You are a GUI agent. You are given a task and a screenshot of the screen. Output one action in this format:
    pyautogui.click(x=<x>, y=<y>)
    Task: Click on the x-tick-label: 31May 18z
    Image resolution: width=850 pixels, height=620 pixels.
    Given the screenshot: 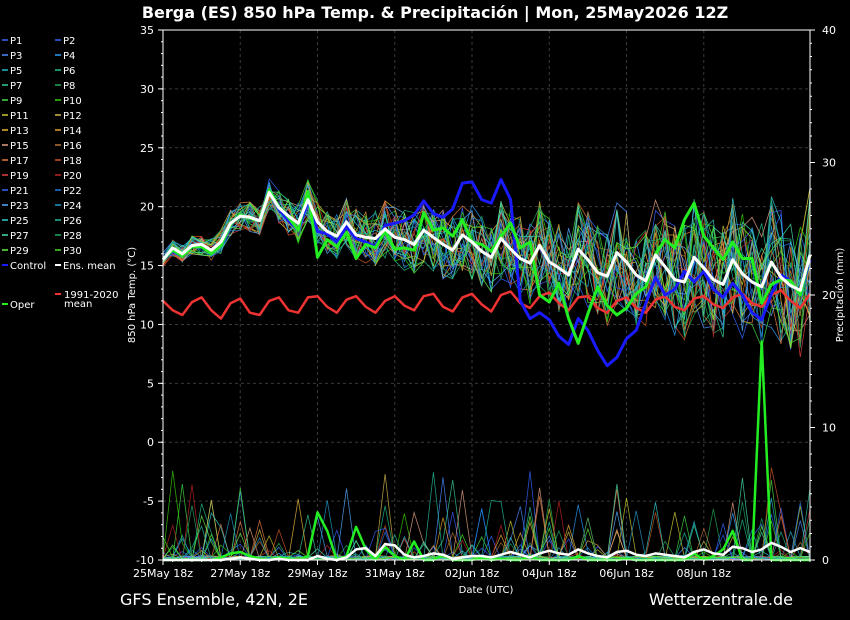 What is the action you would take?
    pyautogui.click(x=395, y=573)
    